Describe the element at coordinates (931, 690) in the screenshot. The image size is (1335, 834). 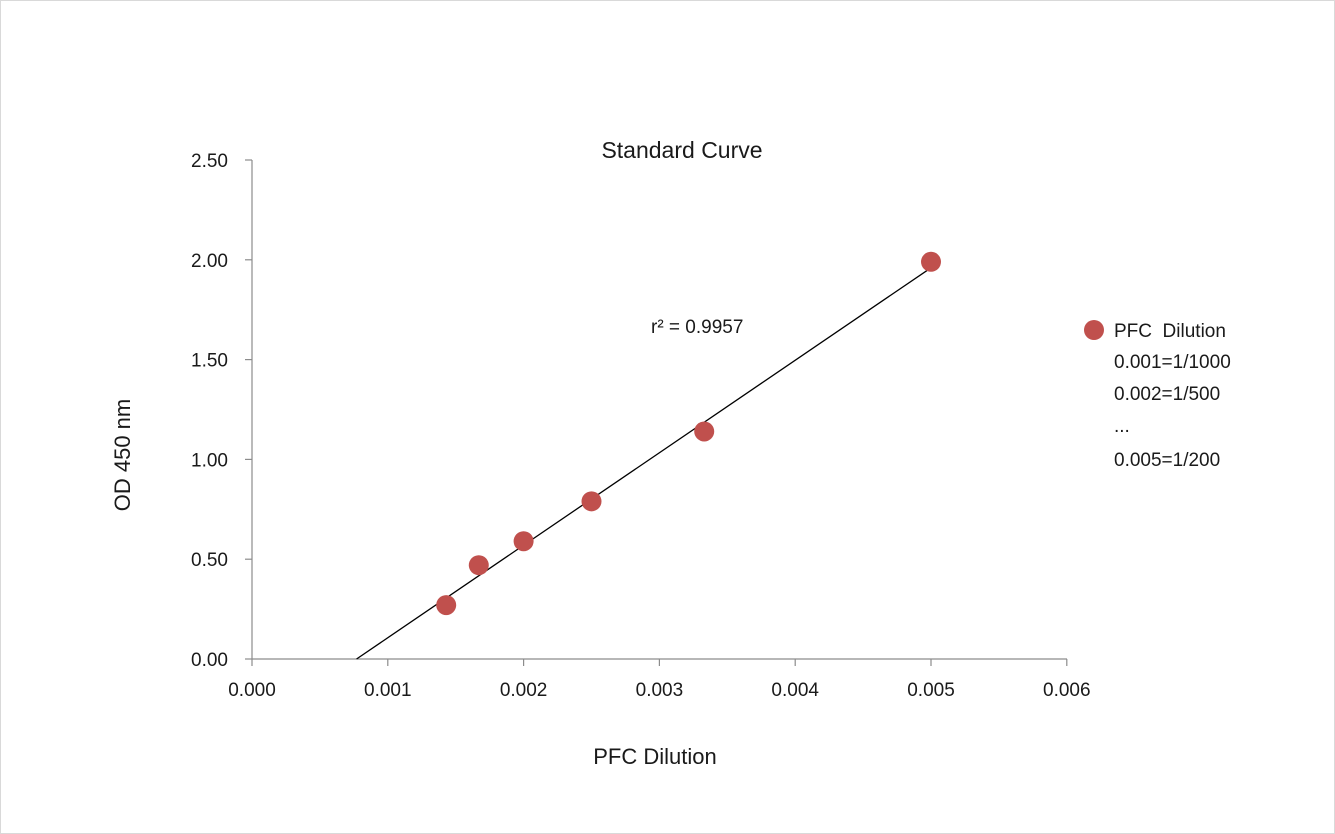
I see `x-tick-label: 0.005` at that location.